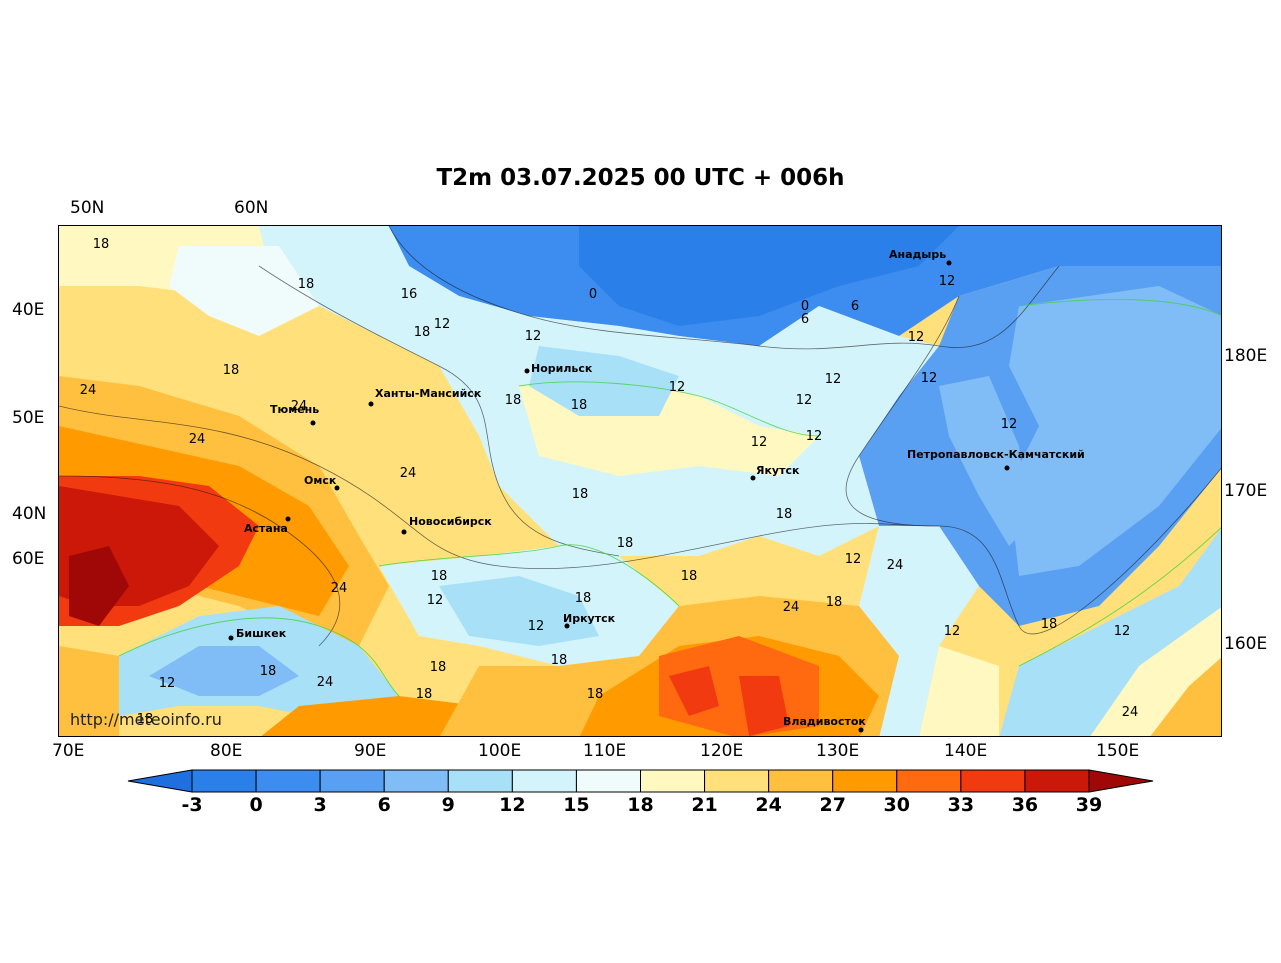 The height and width of the screenshot is (963, 1281). Describe the element at coordinates (450, 521) in the screenshot. I see `city-label-novosibirsk: Новосибирск` at that location.